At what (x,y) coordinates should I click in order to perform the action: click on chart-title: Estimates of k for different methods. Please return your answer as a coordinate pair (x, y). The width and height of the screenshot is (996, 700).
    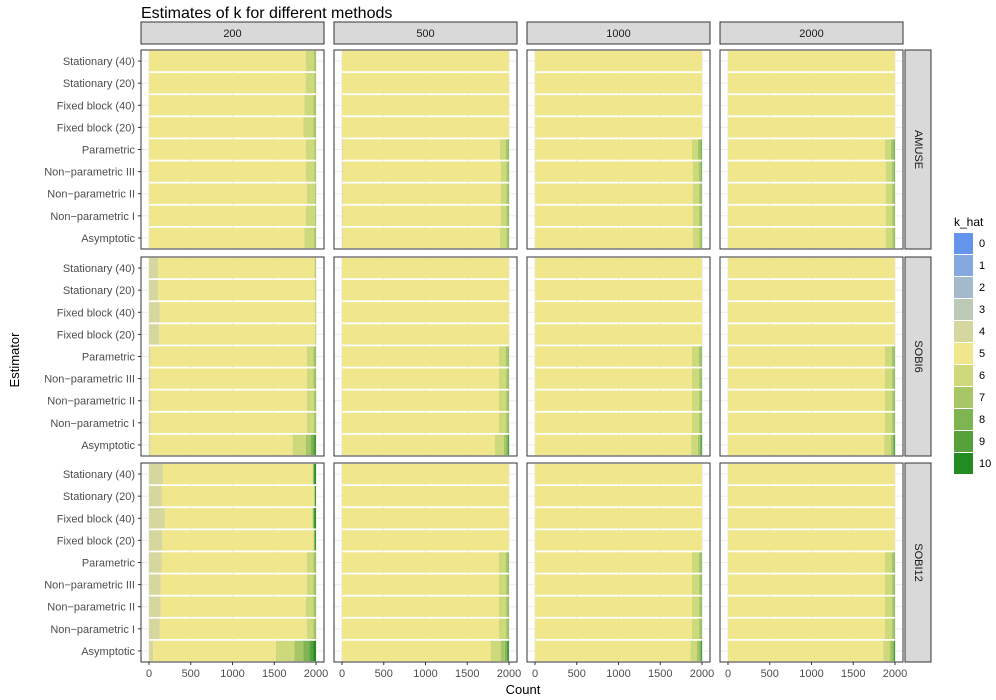
    Looking at the image, I should click on (266, 13).